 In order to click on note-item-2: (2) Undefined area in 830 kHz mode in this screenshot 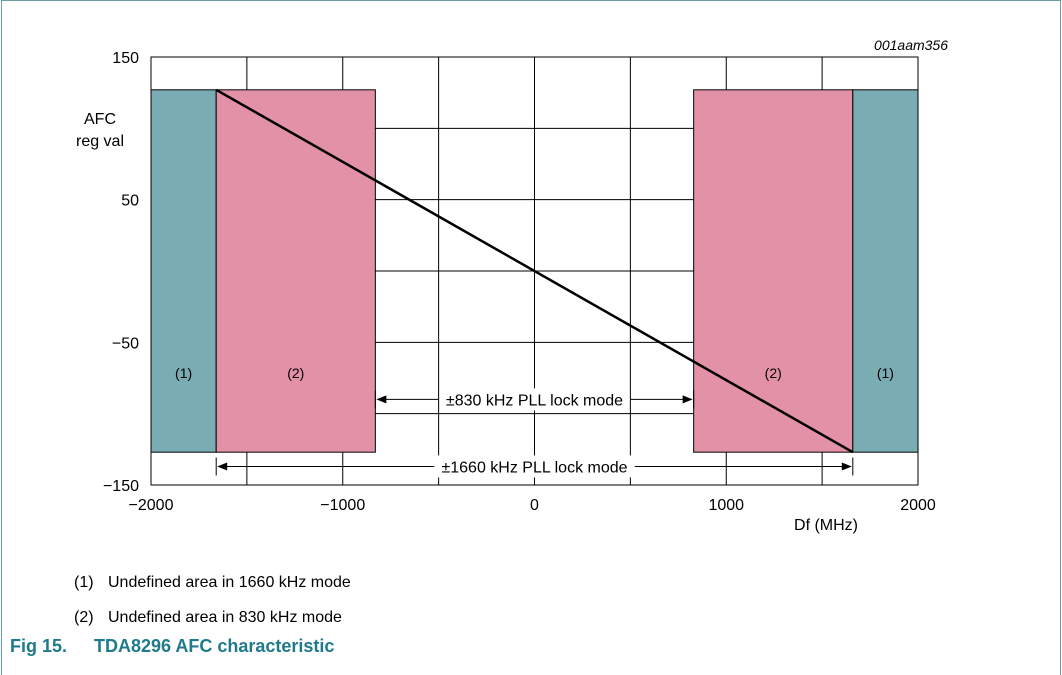, I will do `click(212, 617)`.